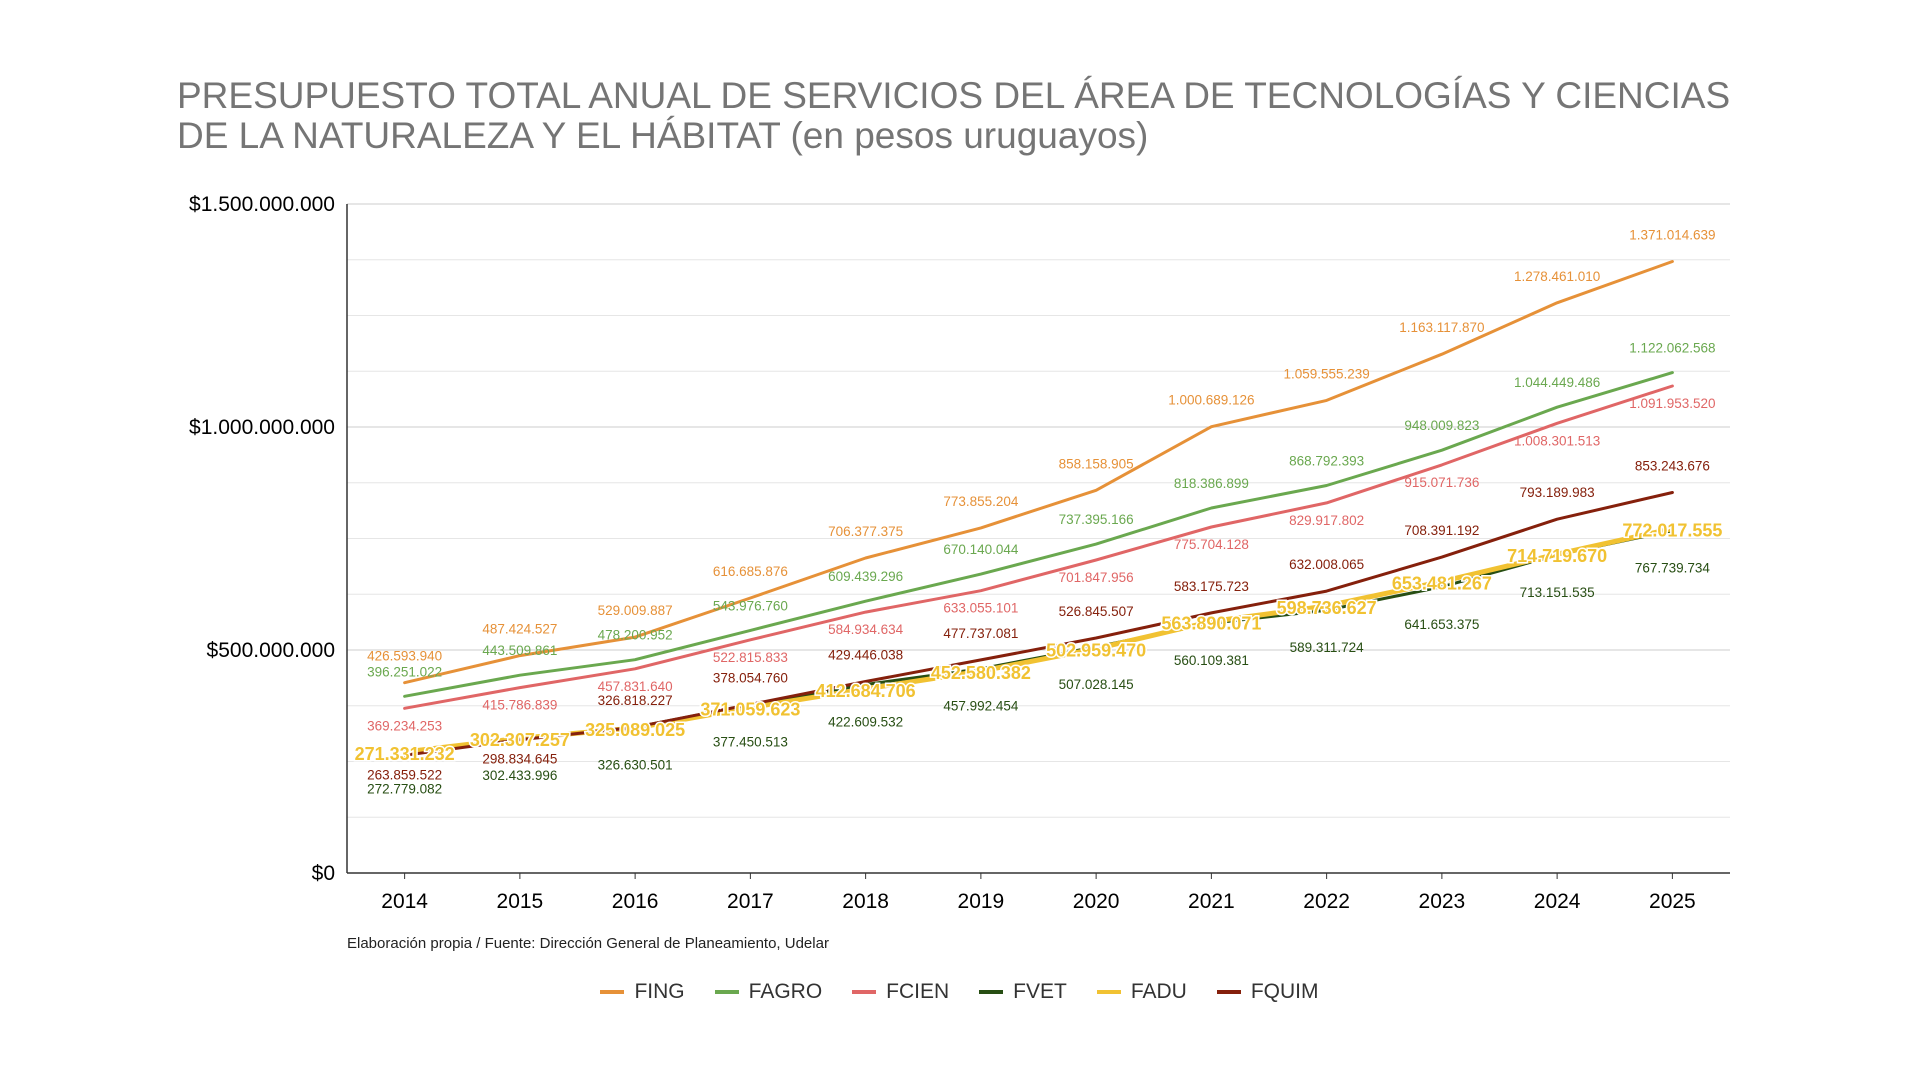 The image size is (1919, 1078). What do you see at coordinates (750, 605) in the screenshot?
I see `data-label-fagro: 543.976.760` at bounding box center [750, 605].